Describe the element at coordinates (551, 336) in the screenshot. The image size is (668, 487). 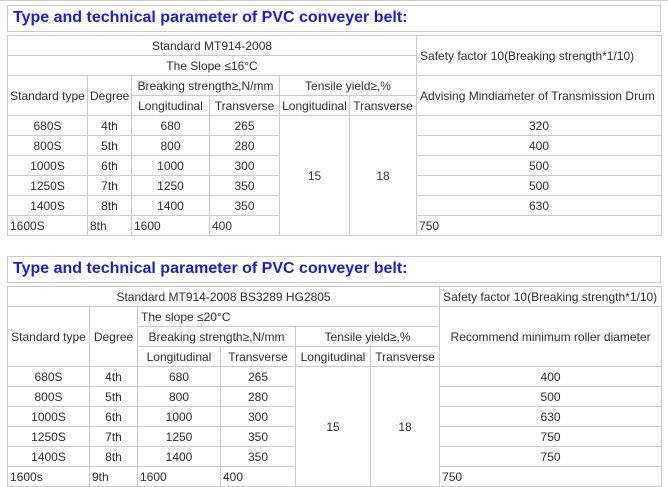
I see `header-roller-diameter: Recommend minimum roller diameter` at that location.